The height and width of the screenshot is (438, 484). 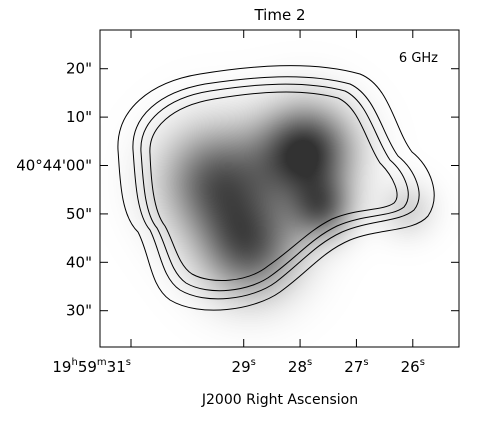 I want to click on y-tick-label: 20", so click(x=79, y=69).